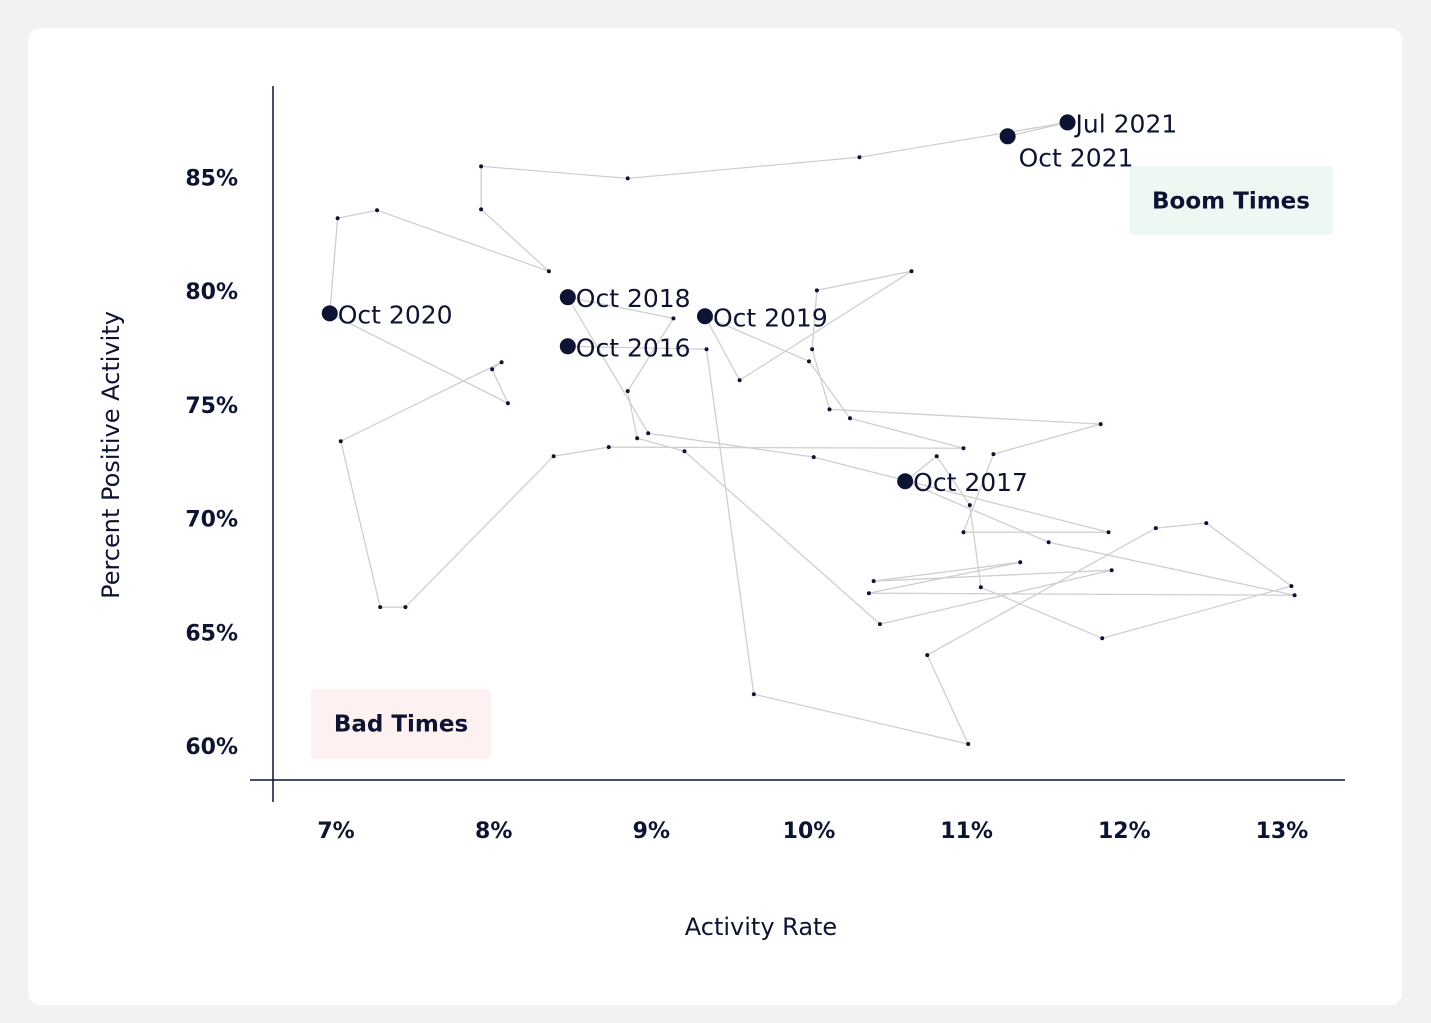 The height and width of the screenshot is (1023, 1431). Describe the element at coordinates (761, 927) in the screenshot. I see `x-axis-label: Activity Rate` at that location.